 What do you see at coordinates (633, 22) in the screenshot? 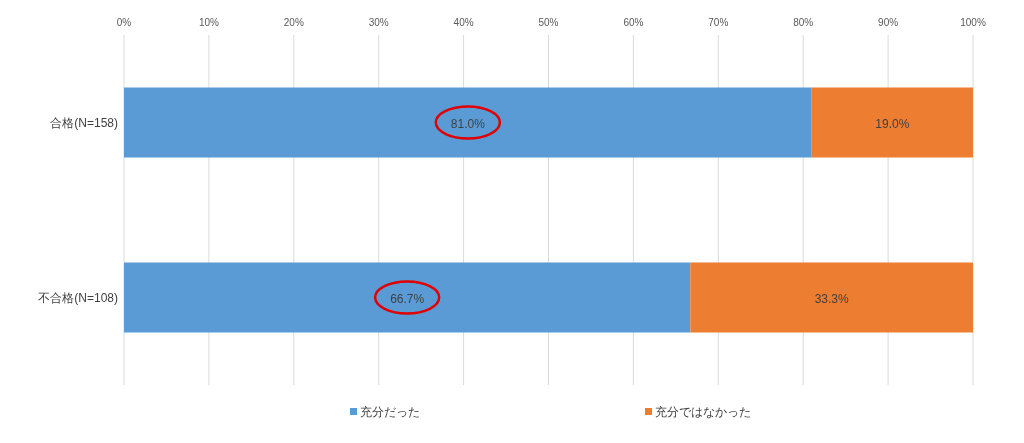
I see `x-tick-label: 60%` at bounding box center [633, 22].